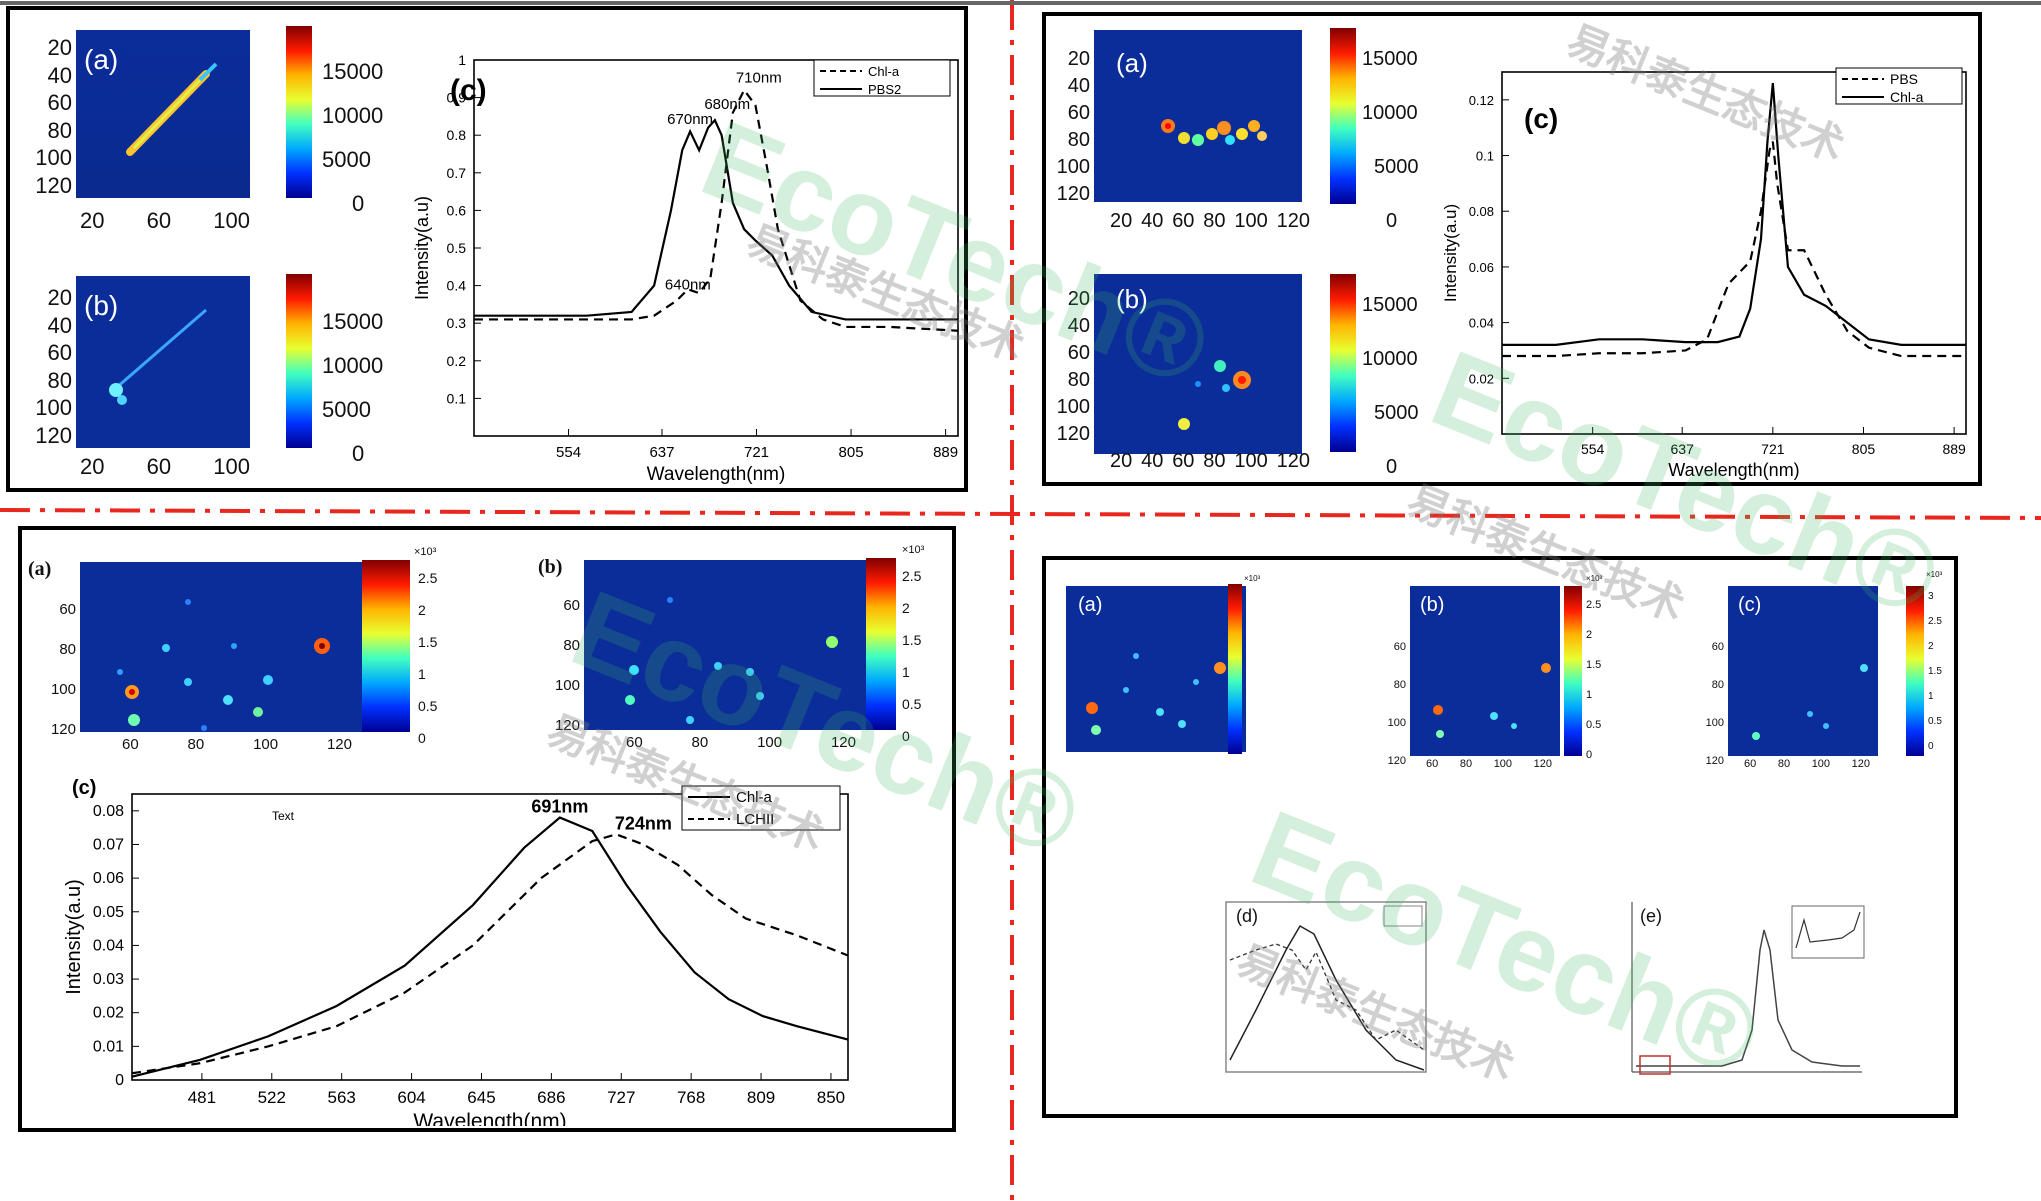  What do you see at coordinates (341, 1097) in the screenshot?
I see `x-tick-label: 563` at bounding box center [341, 1097].